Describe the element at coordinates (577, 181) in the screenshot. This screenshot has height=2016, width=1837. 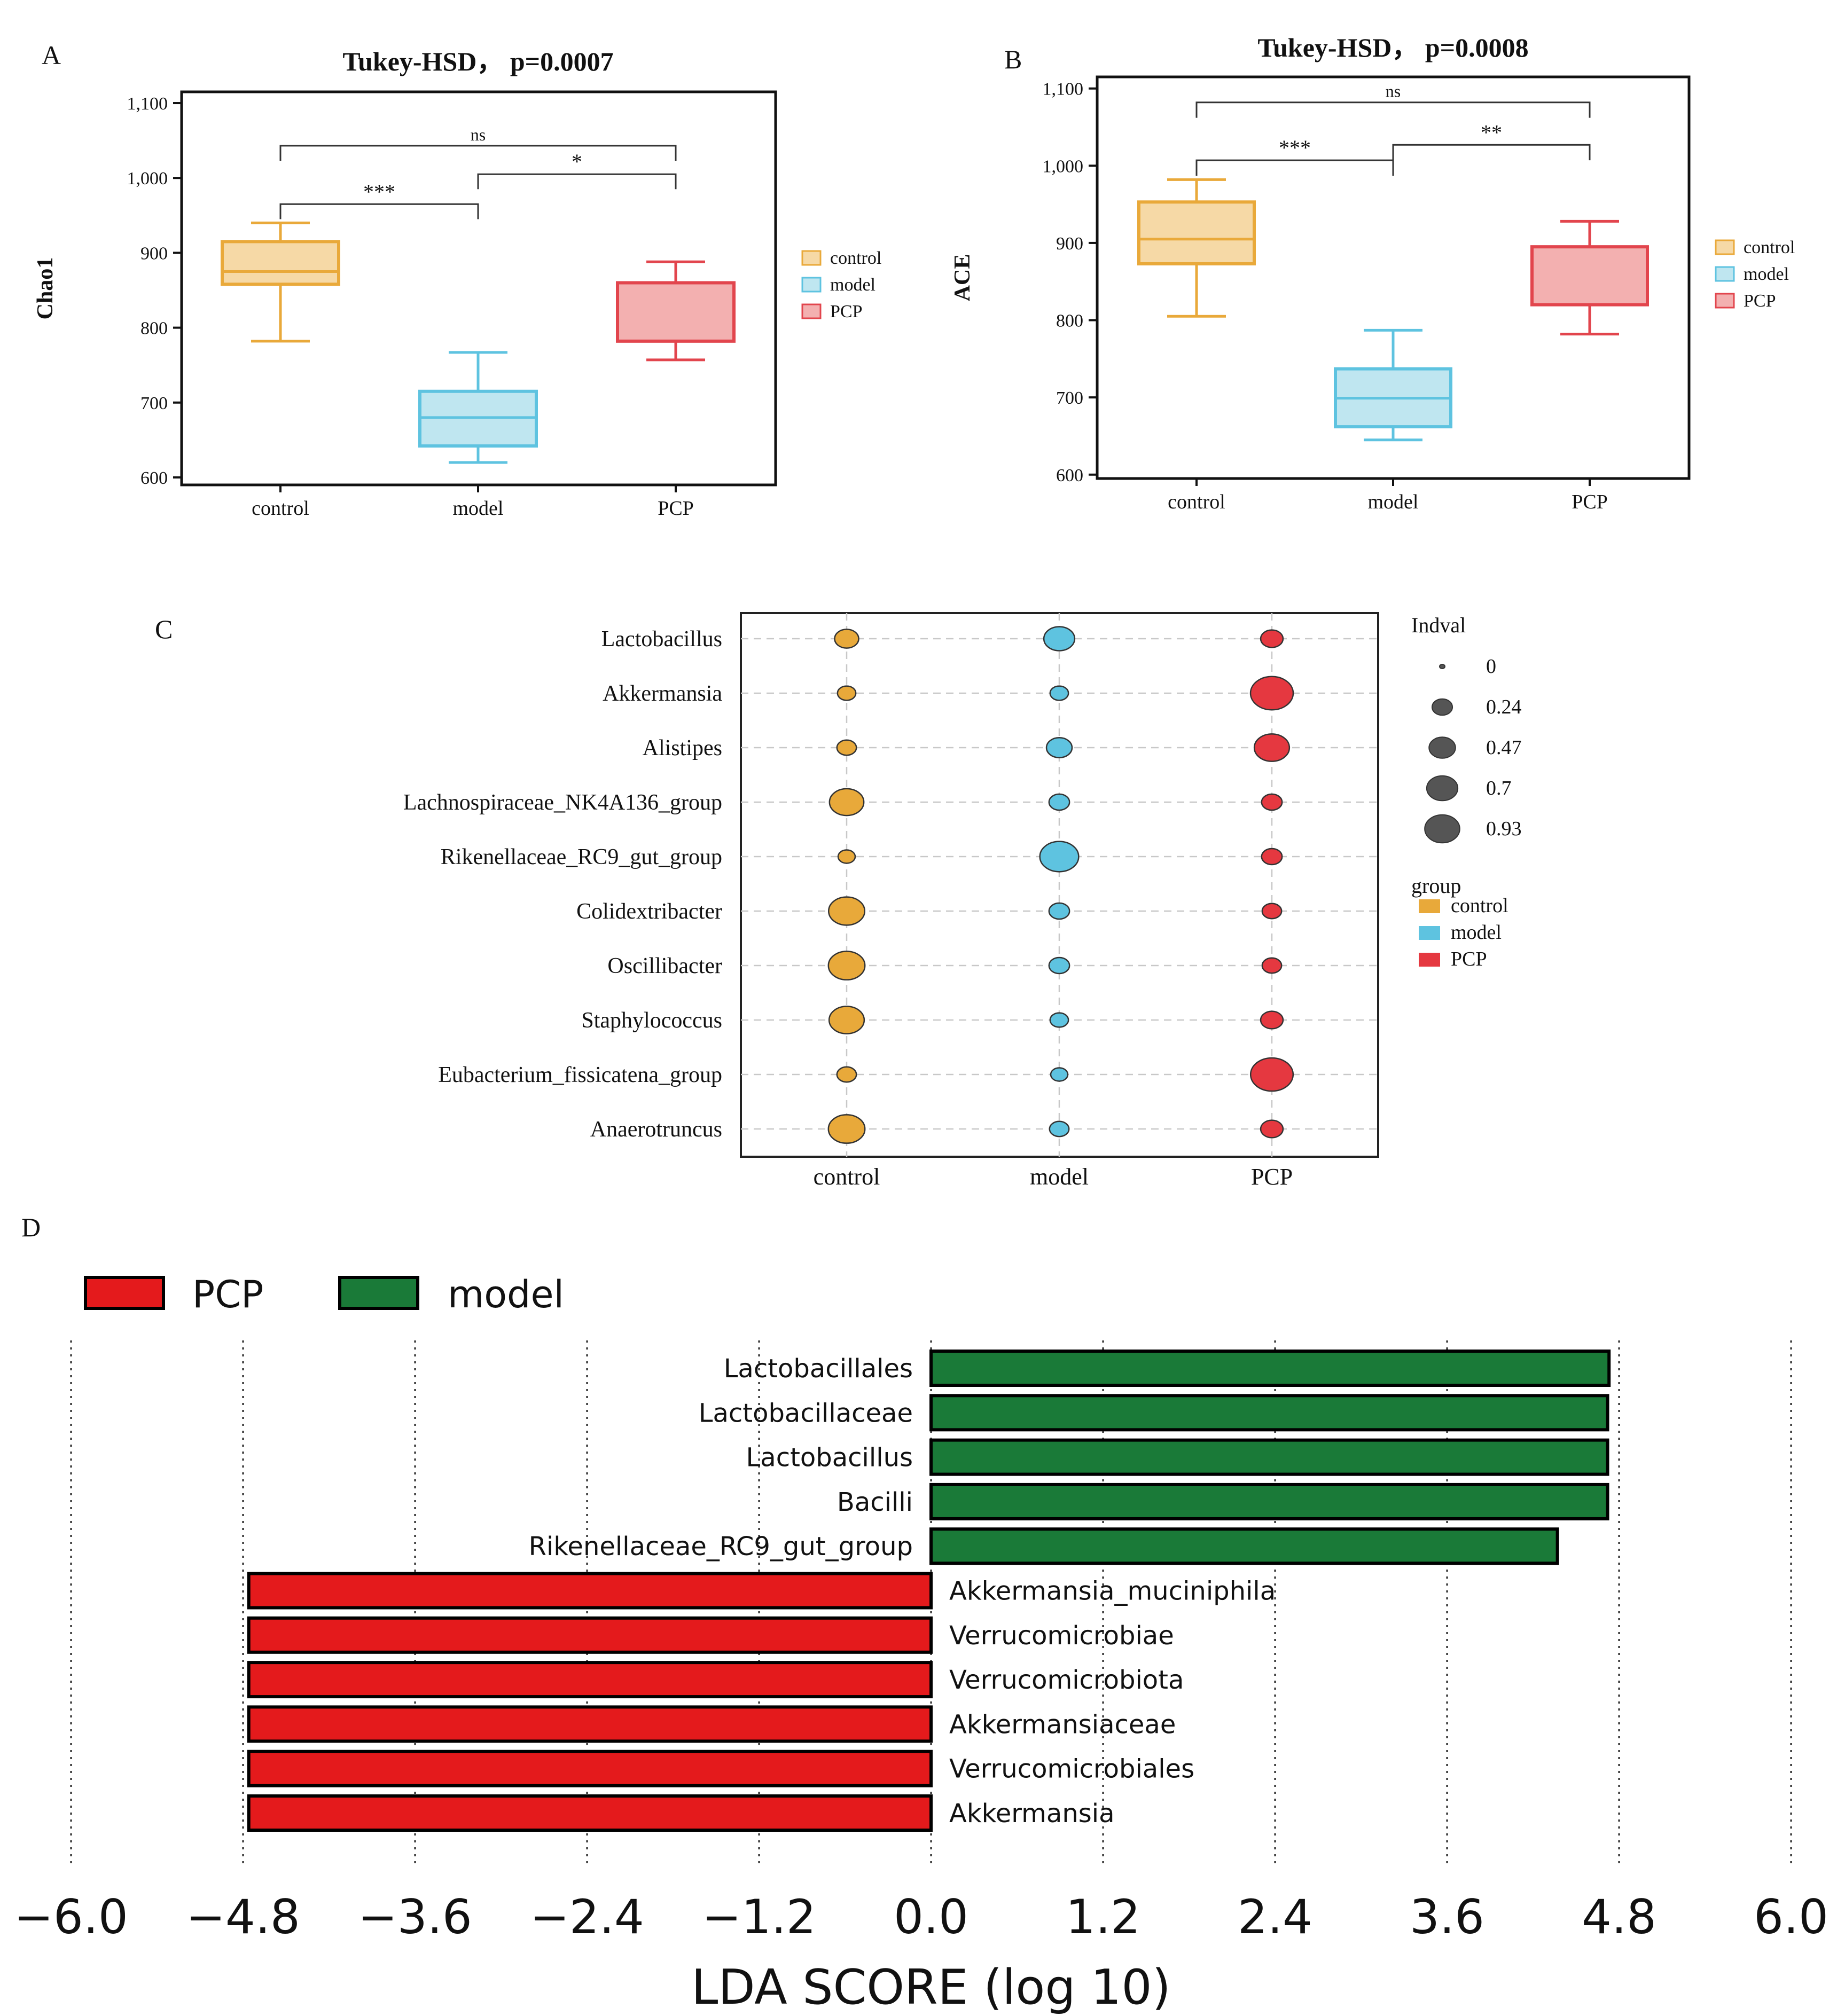
I see `panel-a-bracket` at that location.